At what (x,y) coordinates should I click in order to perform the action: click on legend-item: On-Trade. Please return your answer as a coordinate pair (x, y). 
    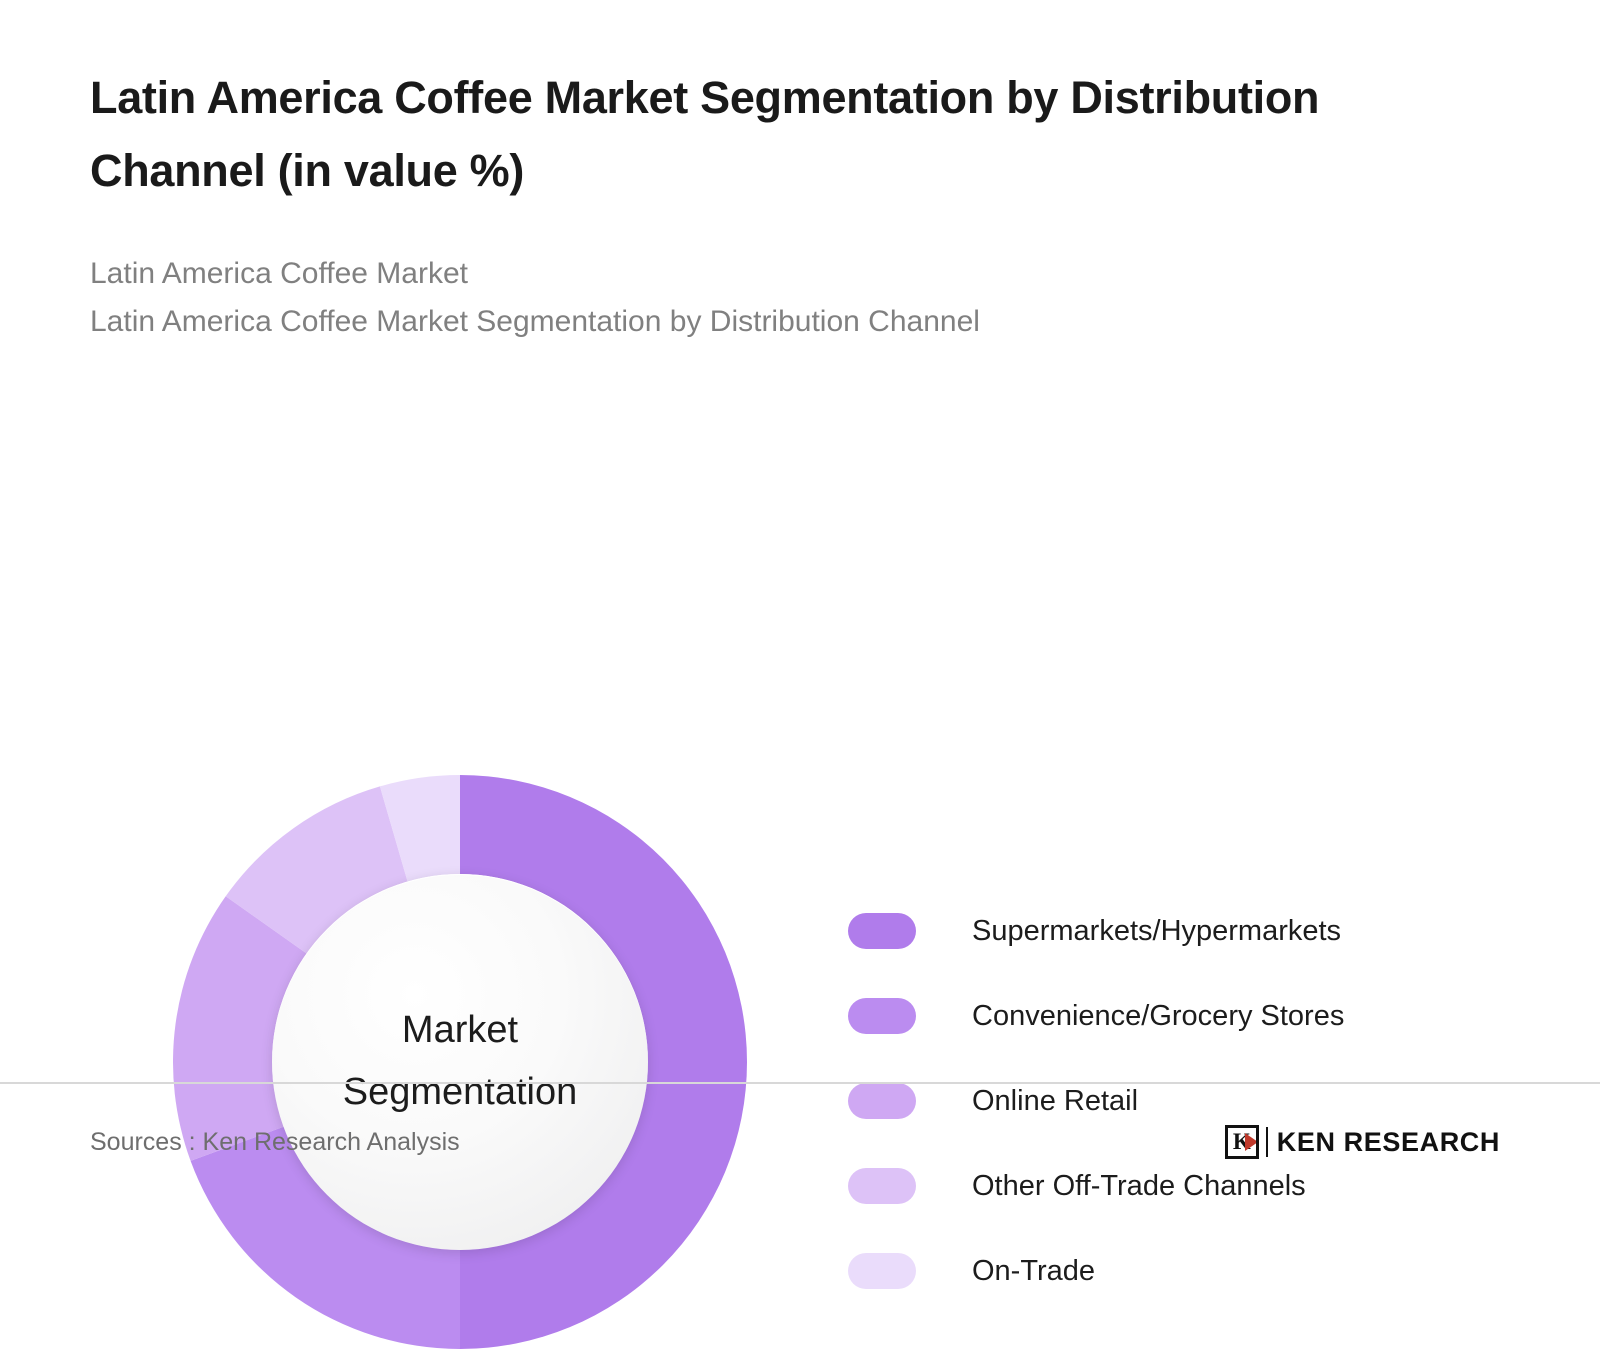
    Looking at the image, I should click on (1168, 1271).